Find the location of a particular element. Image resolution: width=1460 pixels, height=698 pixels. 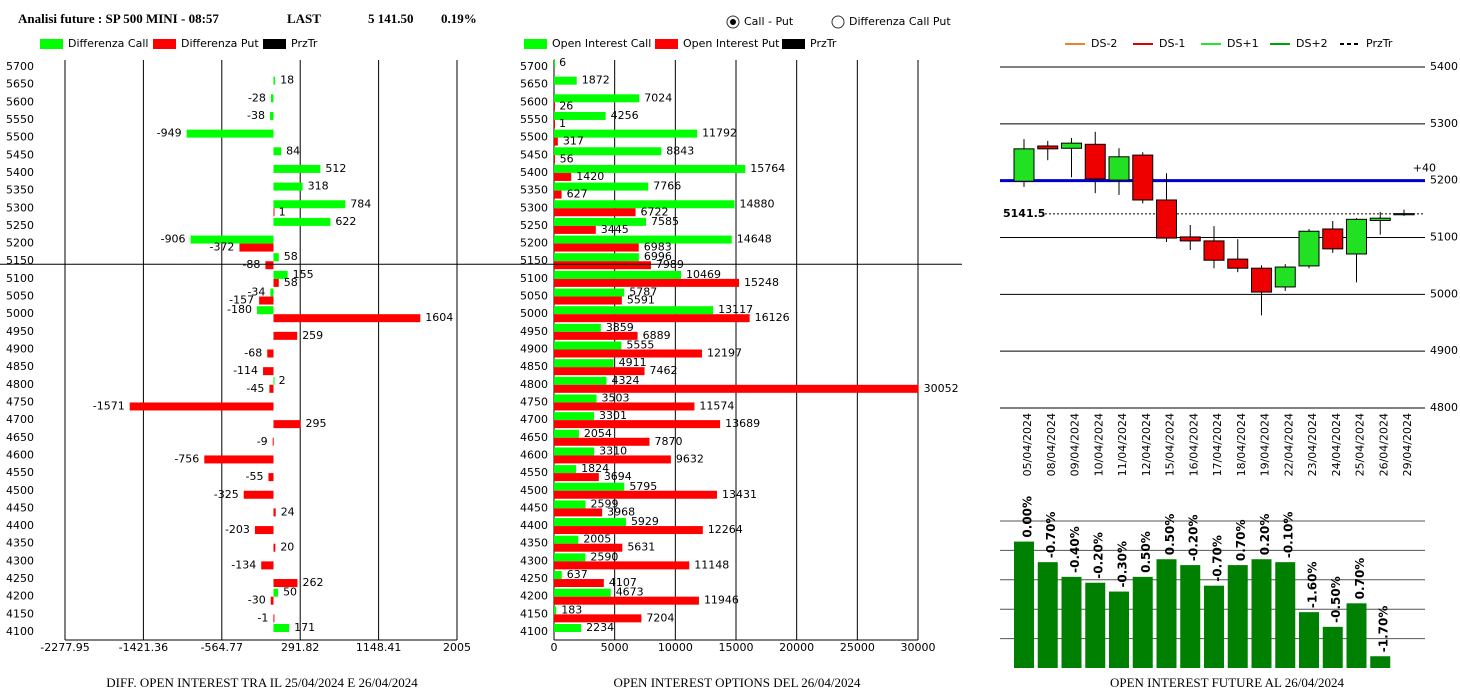

y-tick-label: 4850 is located at coordinates (20, 366).